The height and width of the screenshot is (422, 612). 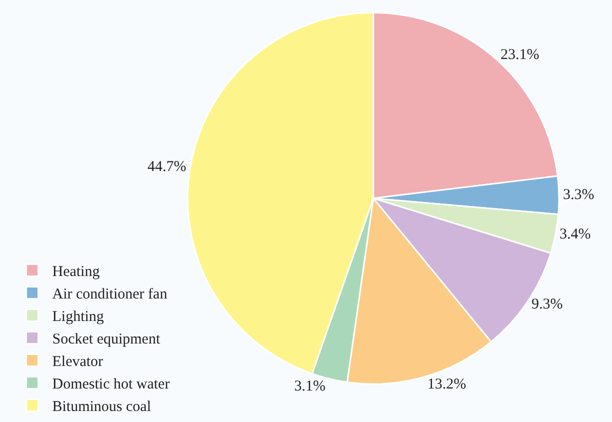 I want to click on legend-label: Air conditioner fan, so click(x=110, y=294).